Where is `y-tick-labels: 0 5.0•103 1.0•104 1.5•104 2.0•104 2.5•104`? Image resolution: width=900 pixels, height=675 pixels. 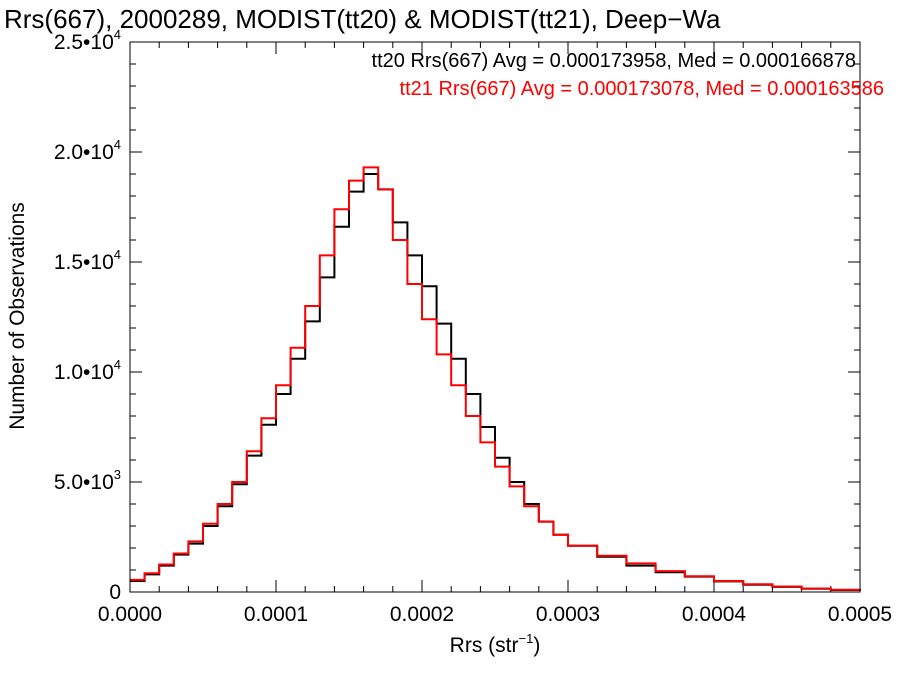 y-tick-labels: 0 5.0•103 1.0•104 1.5•104 2.0•104 2.5•104 is located at coordinates (87, 315).